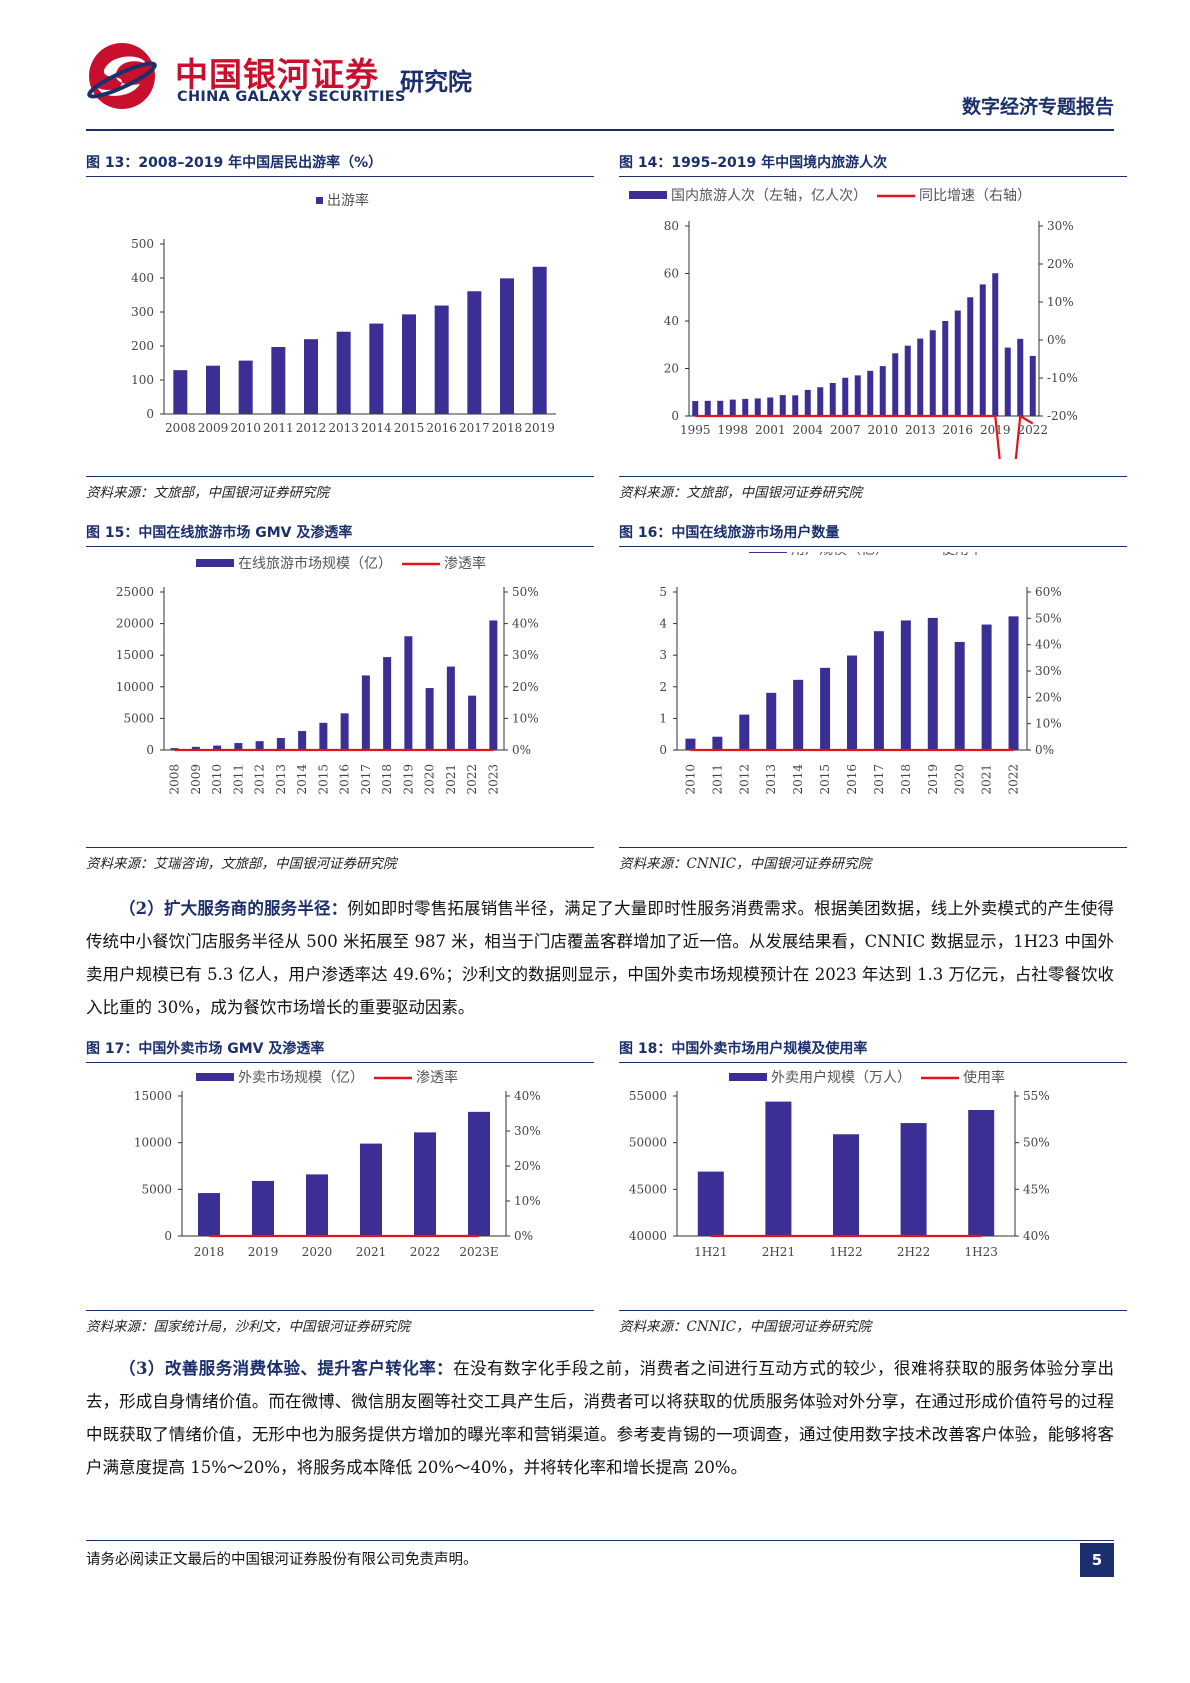 The image size is (1190, 1683). I want to click on y-tick-label-left: 15000, so click(135, 655).